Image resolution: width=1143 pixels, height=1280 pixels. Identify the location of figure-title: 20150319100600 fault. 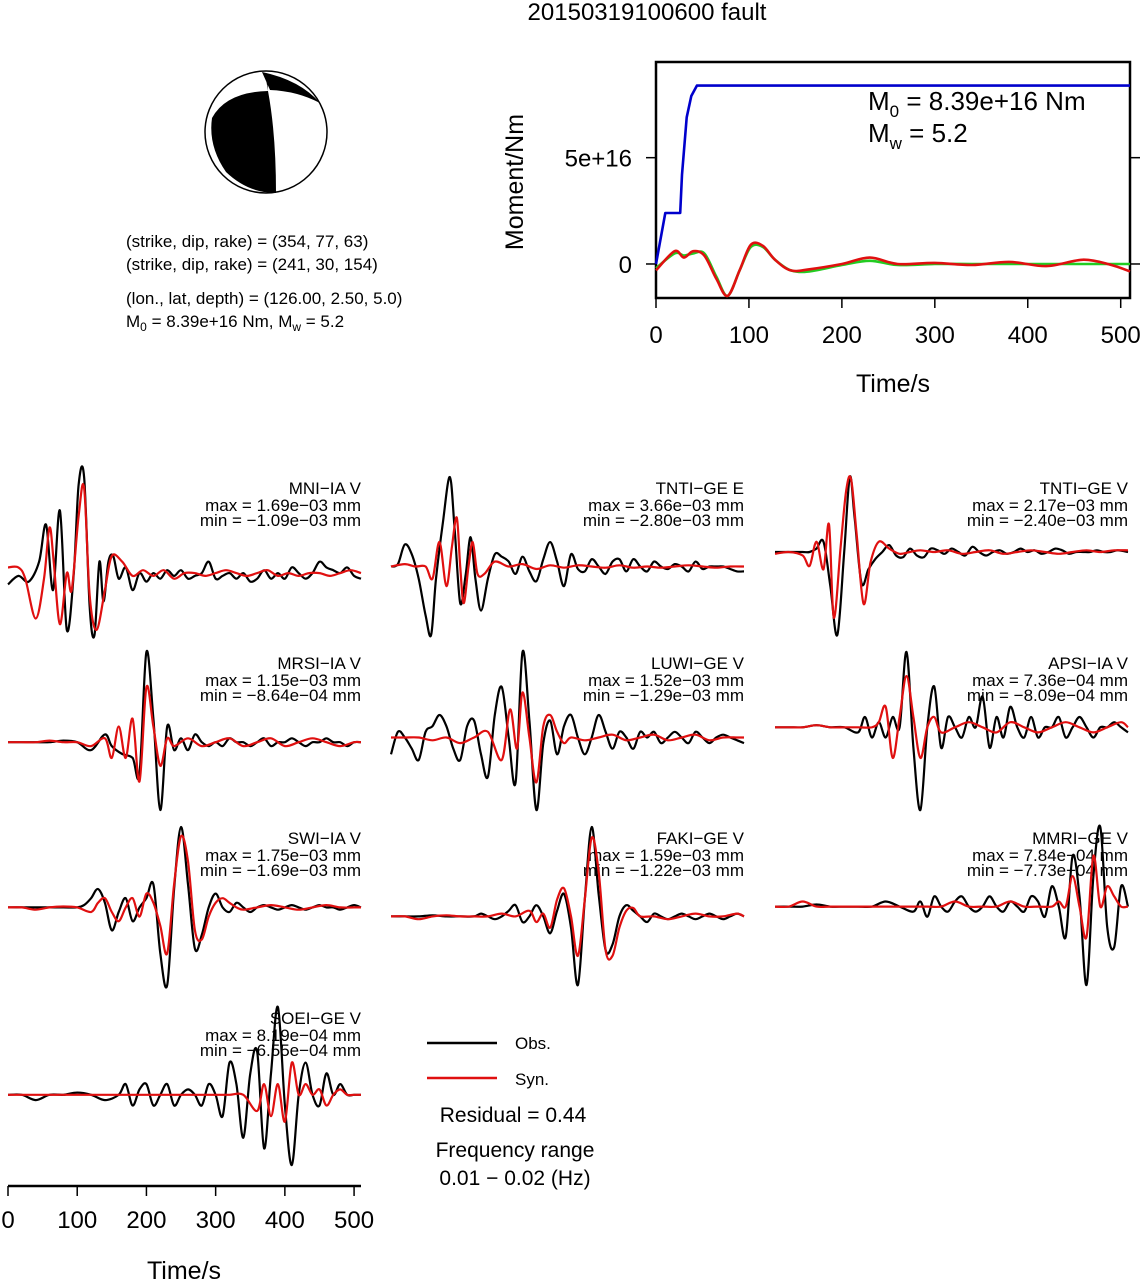
(647, 13).